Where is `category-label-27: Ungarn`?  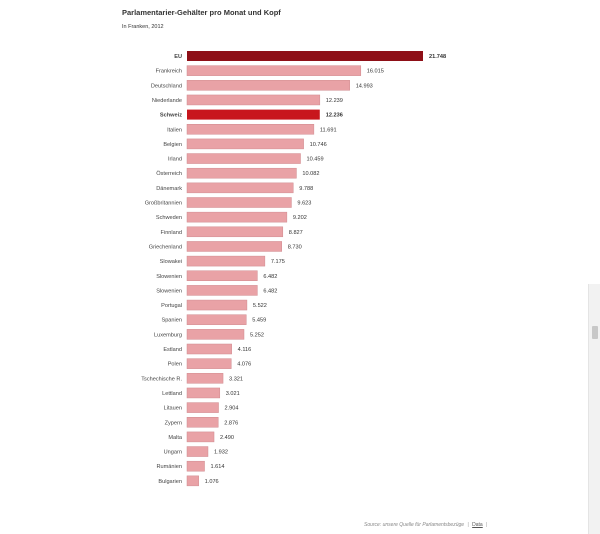 category-label-27: Ungarn is located at coordinates (173, 453).